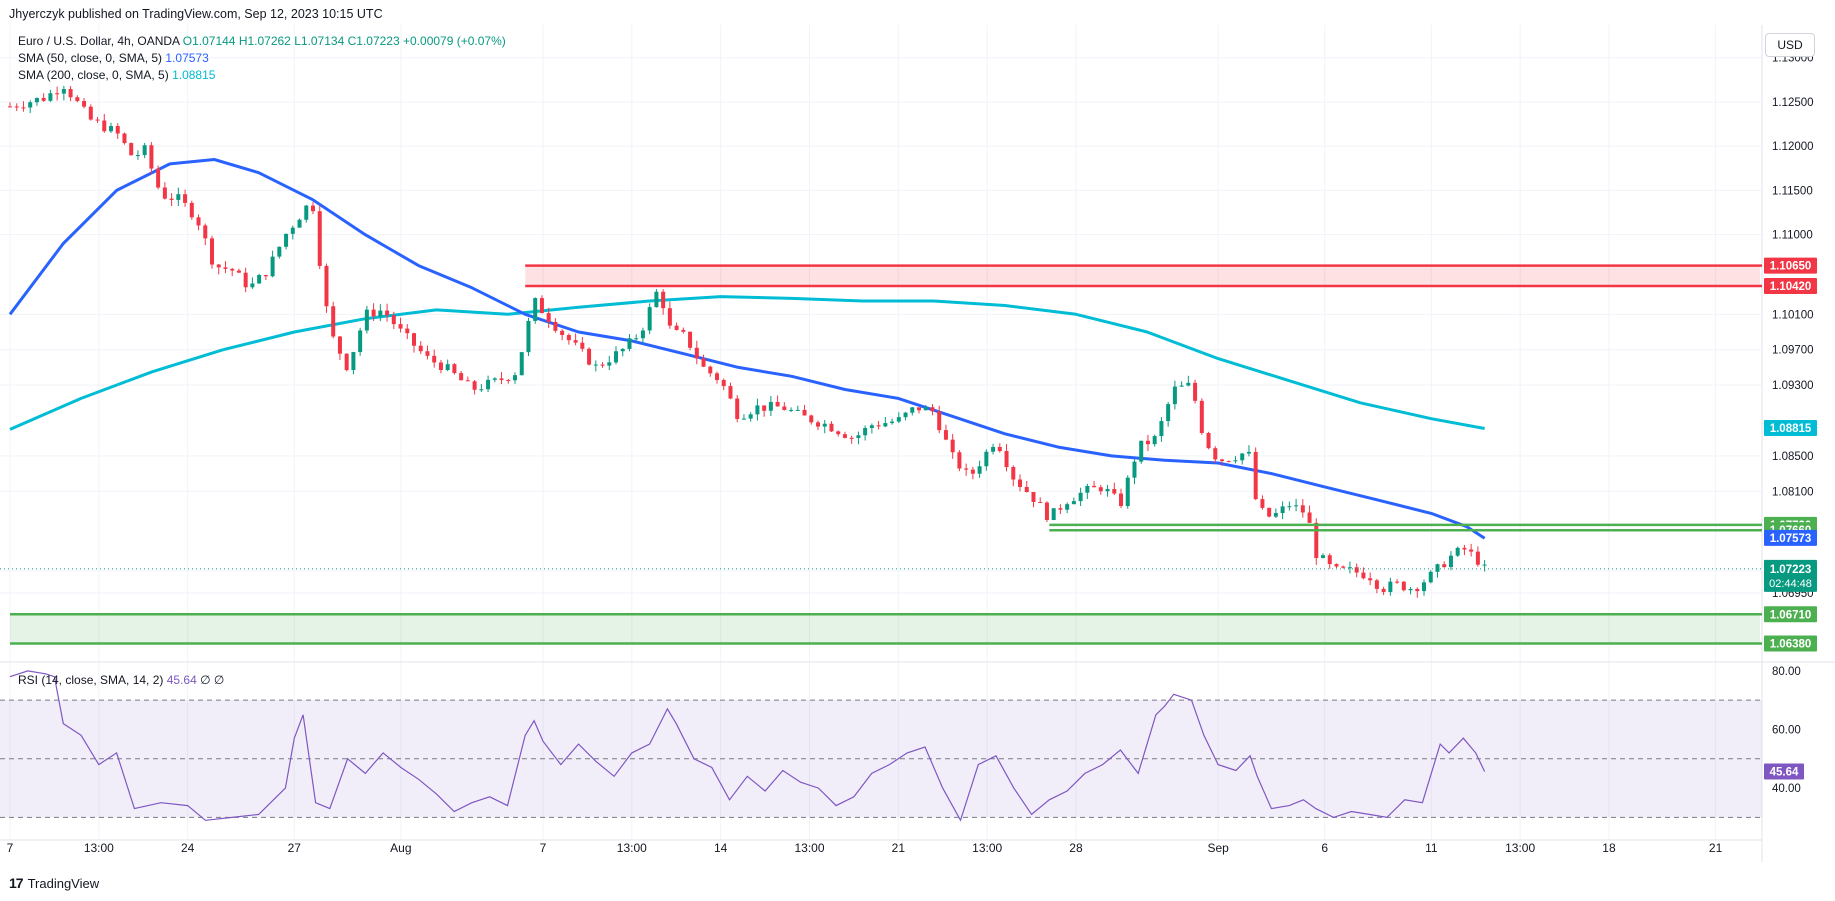 This screenshot has width=1835, height=901. Describe the element at coordinates (1786, 672) in the screenshot. I see `rsi-tick-label: 80.00` at that location.